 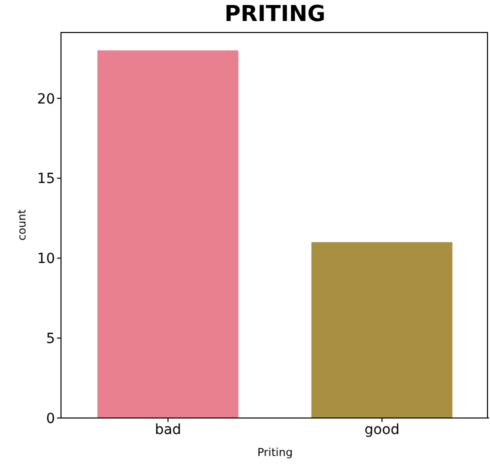 What do you see at coordinates (46, 99) in the screenshot?
I see `y-tick-label: 20` at bounding box center [46, 99].